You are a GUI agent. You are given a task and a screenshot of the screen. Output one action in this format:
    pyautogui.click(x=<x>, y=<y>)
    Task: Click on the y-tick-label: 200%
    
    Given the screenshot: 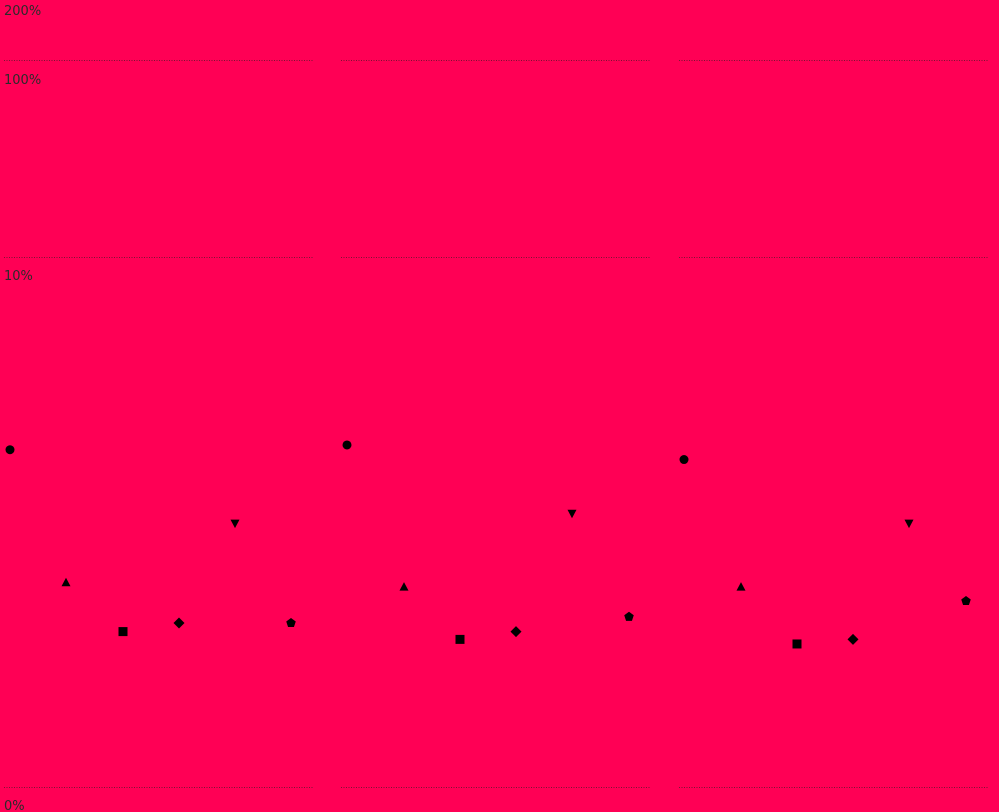 What is the action you would take?
    pyautogui.click(x=22, y=11)
    